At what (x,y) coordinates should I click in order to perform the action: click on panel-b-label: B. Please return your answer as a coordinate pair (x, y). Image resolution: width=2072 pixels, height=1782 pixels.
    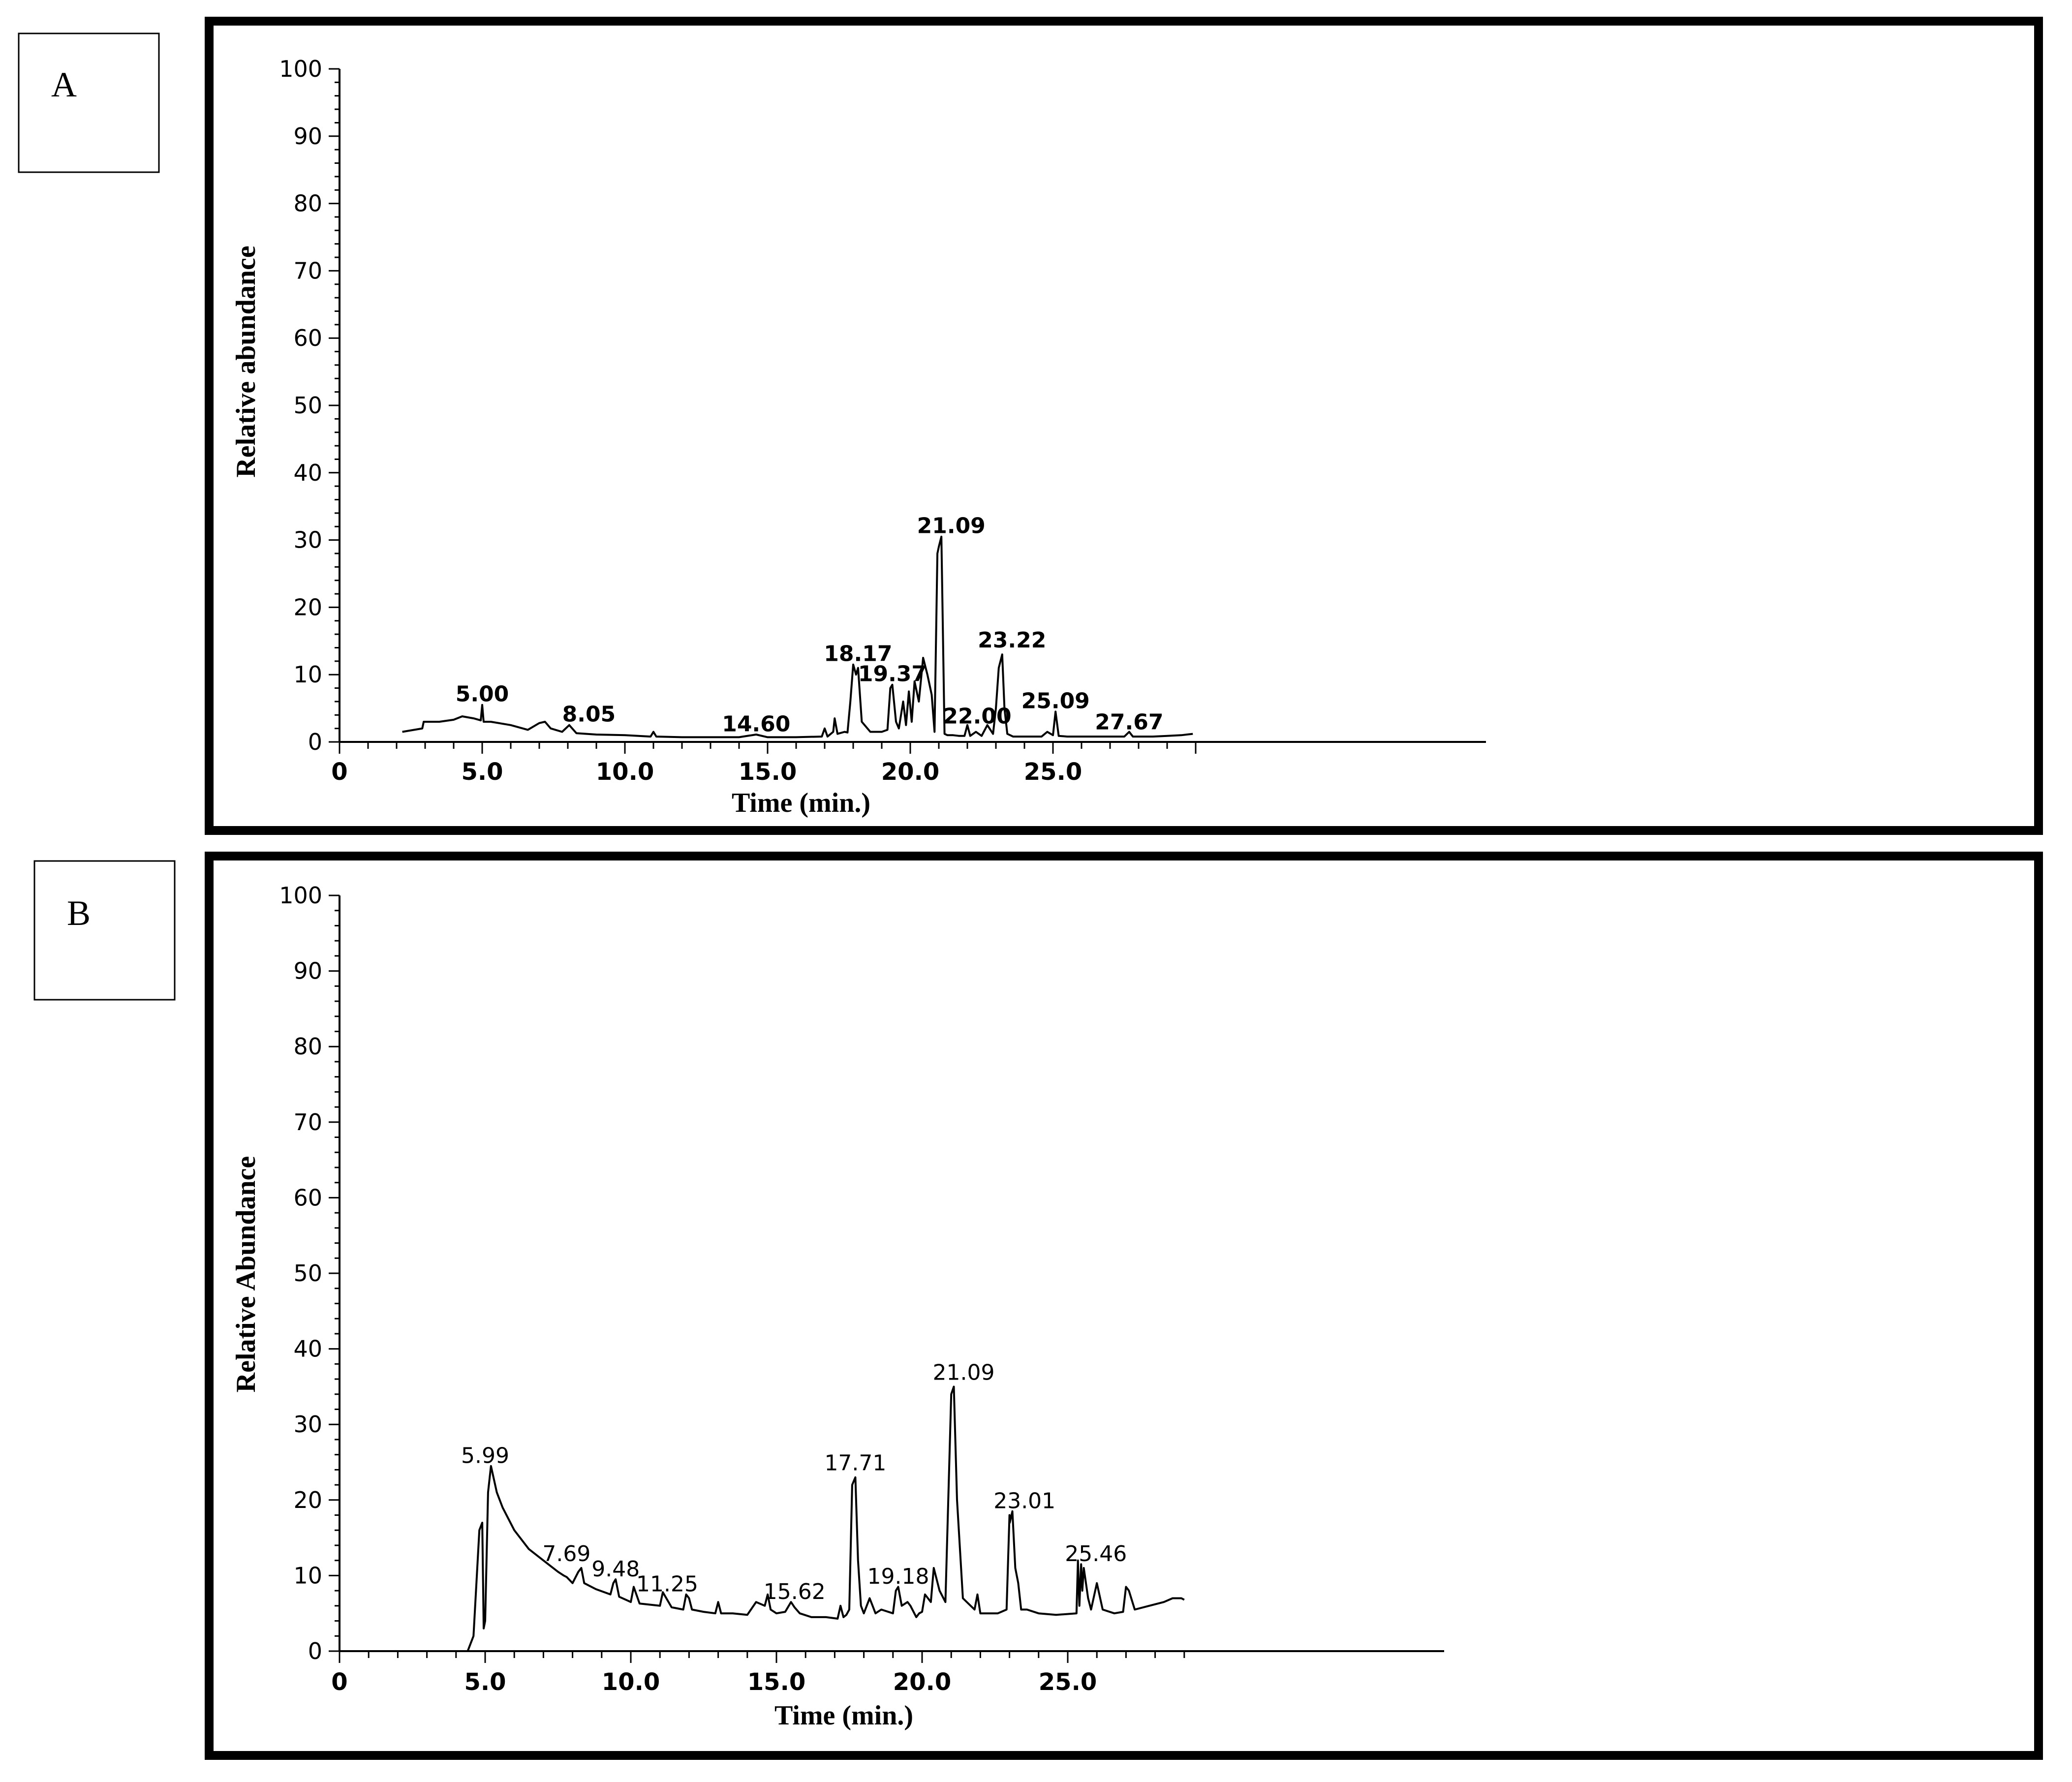
    Looking at the image, I should click on (79, 913).